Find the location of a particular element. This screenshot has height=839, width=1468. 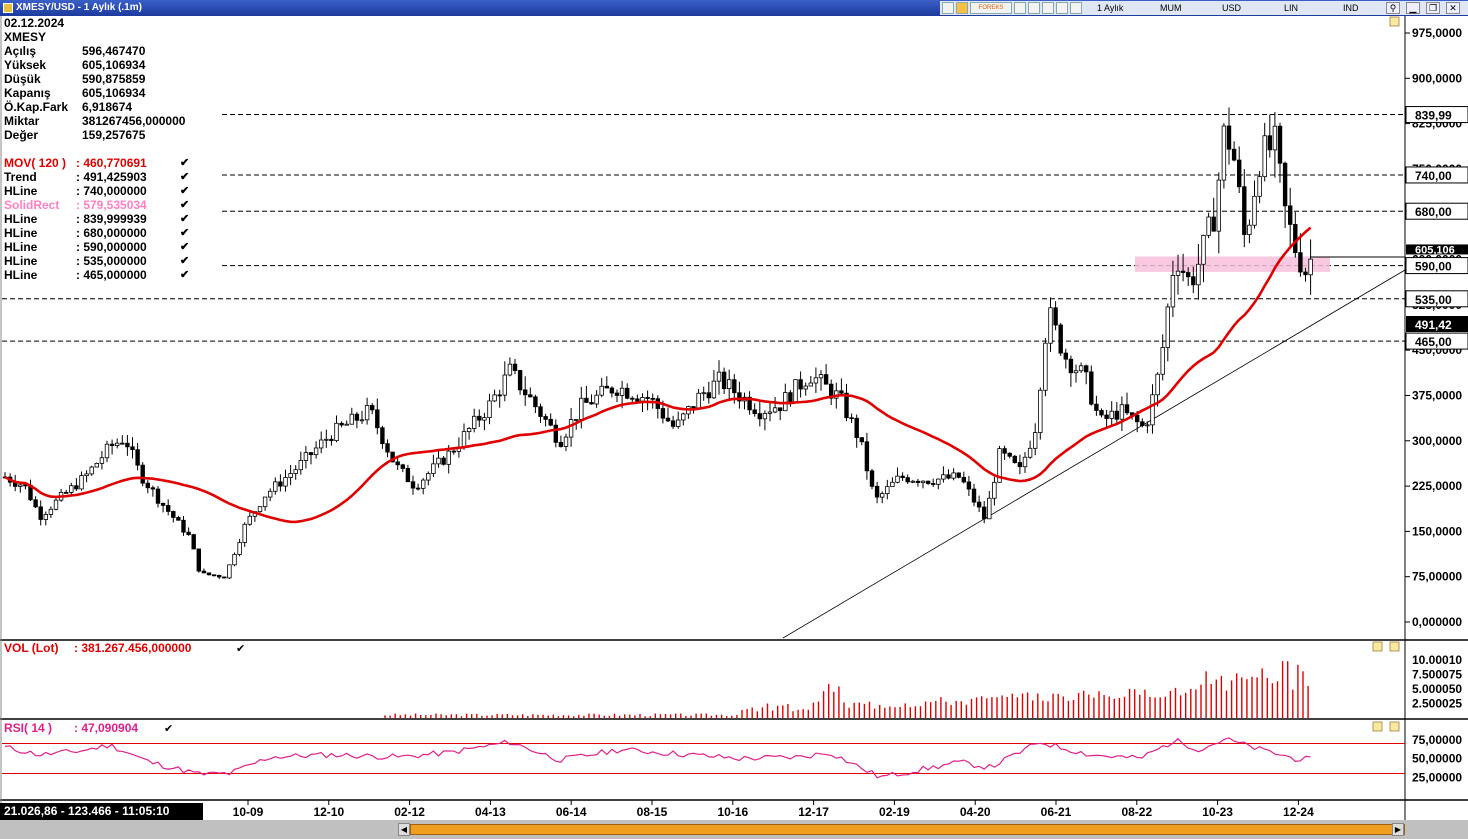

info-value: 159,257675 is located at coordinates (114, 135).